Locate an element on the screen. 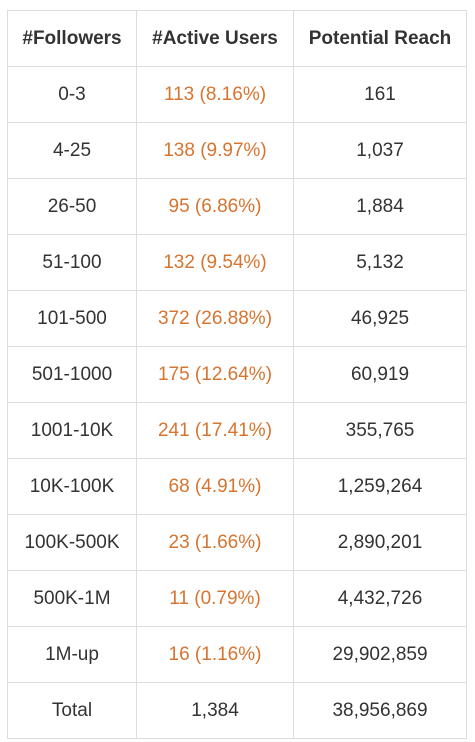  followers-cell: 101-500 is located at coordinates (72, 318).